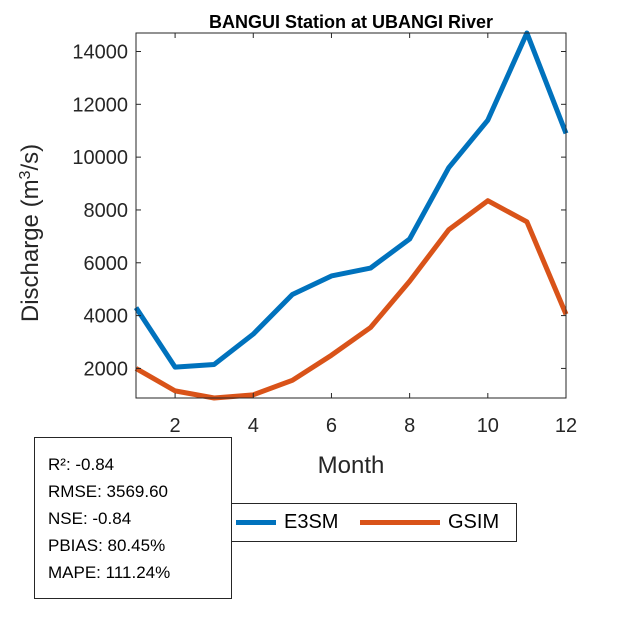  What do you see at coordinates (256, 522) in the screenshot?
I see `legend-swatch-e3sm` at bounding box center [256, 522].